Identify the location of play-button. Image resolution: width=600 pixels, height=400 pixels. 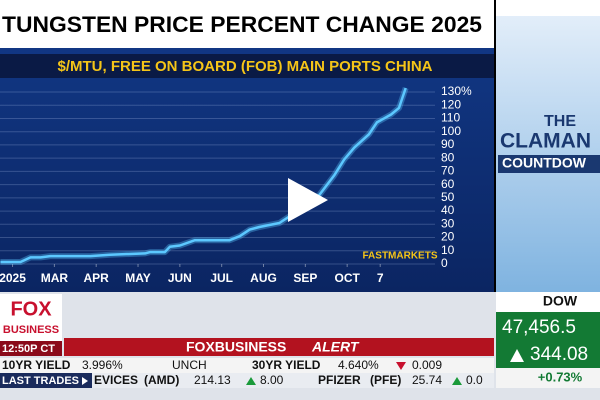
(308, 200).